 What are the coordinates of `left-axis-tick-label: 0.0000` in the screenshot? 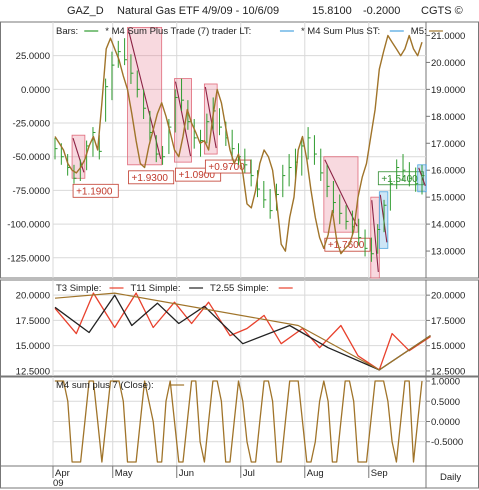 It's located at (35, 90).